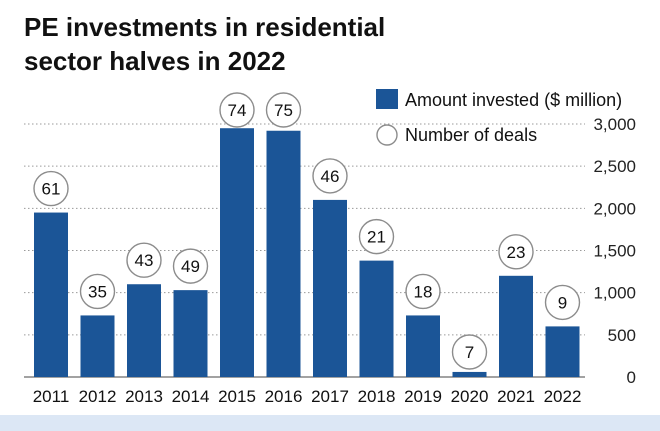  I want to click on x-tick-label: 2018, so click(377, 396).